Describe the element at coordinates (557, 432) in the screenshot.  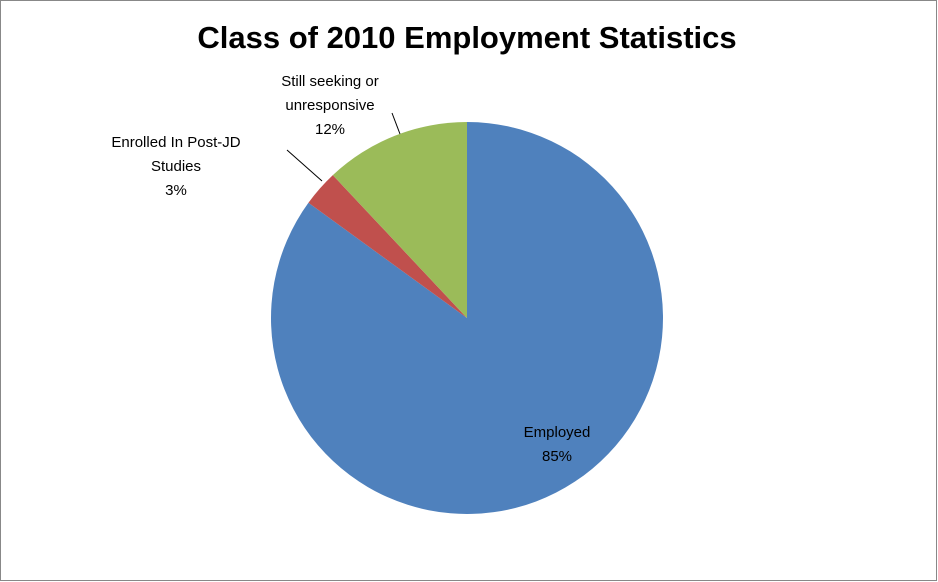
I see `slice-label: Employed` at that location.